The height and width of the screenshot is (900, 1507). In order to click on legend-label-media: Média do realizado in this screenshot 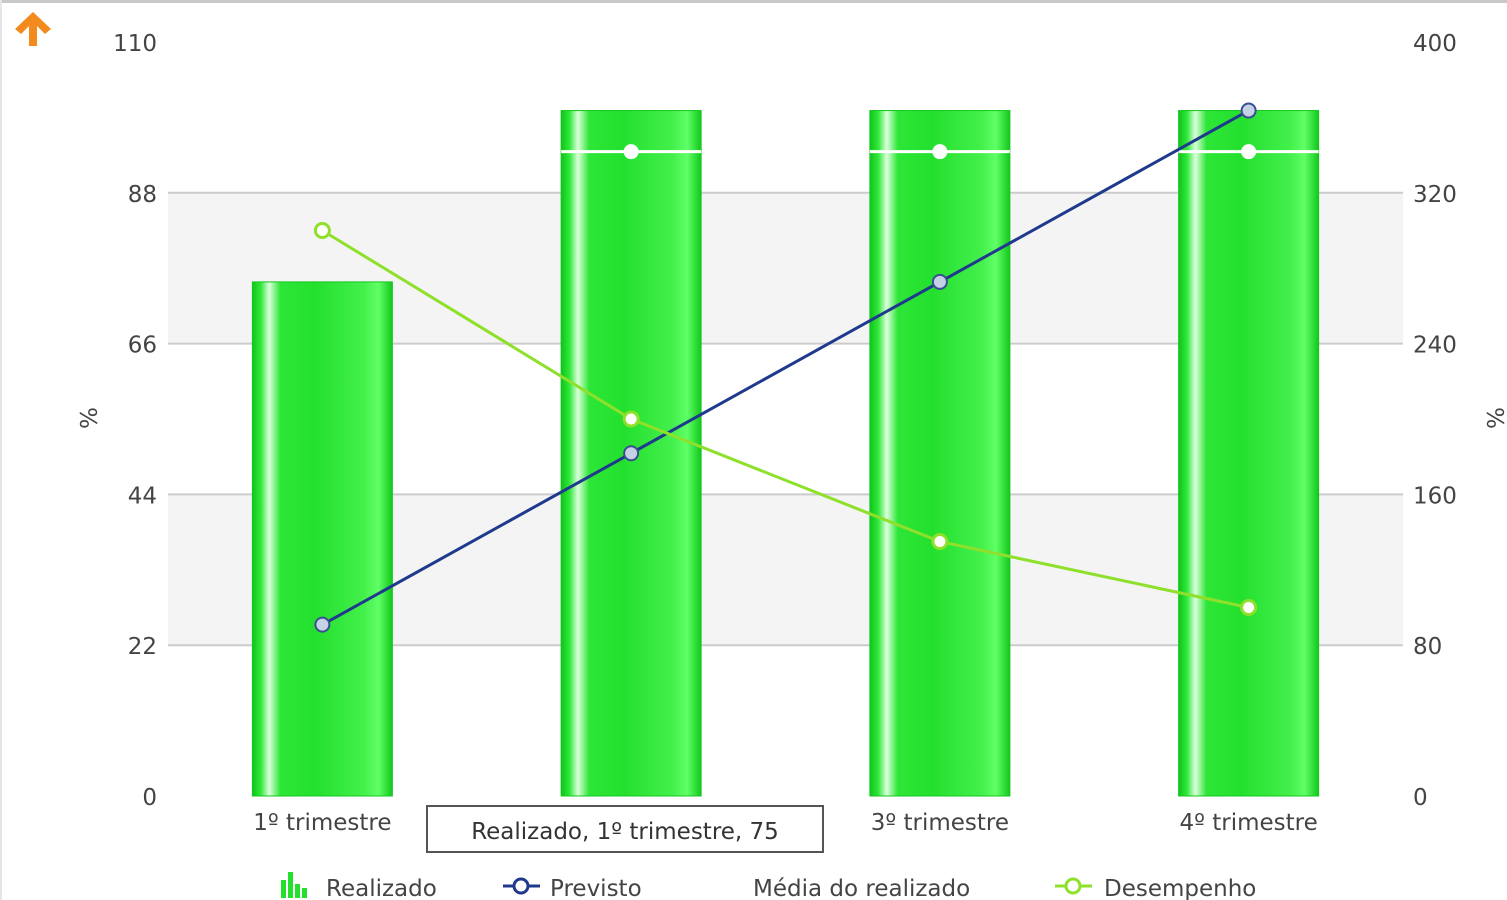, I will do `click(861, 888)`.